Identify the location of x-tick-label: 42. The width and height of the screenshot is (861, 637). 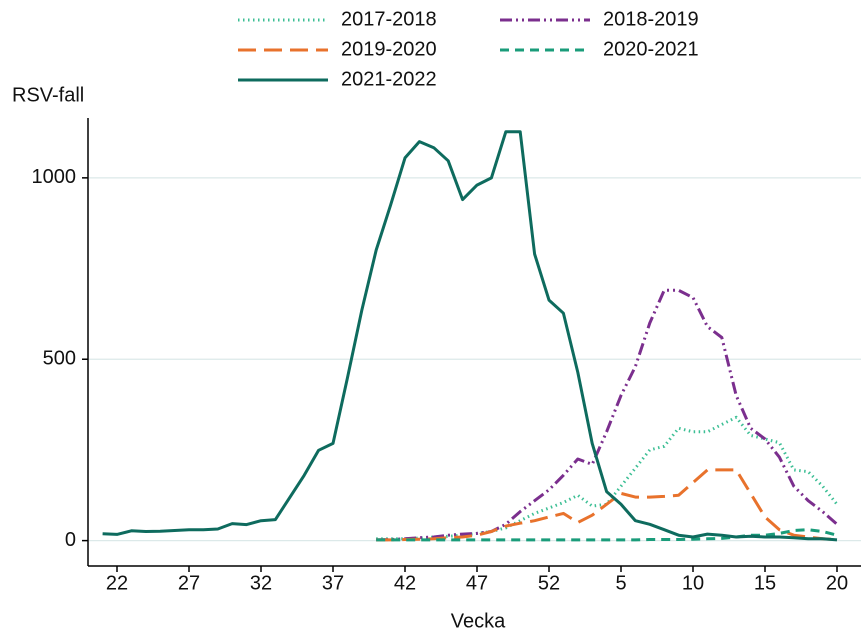
(405, 583).